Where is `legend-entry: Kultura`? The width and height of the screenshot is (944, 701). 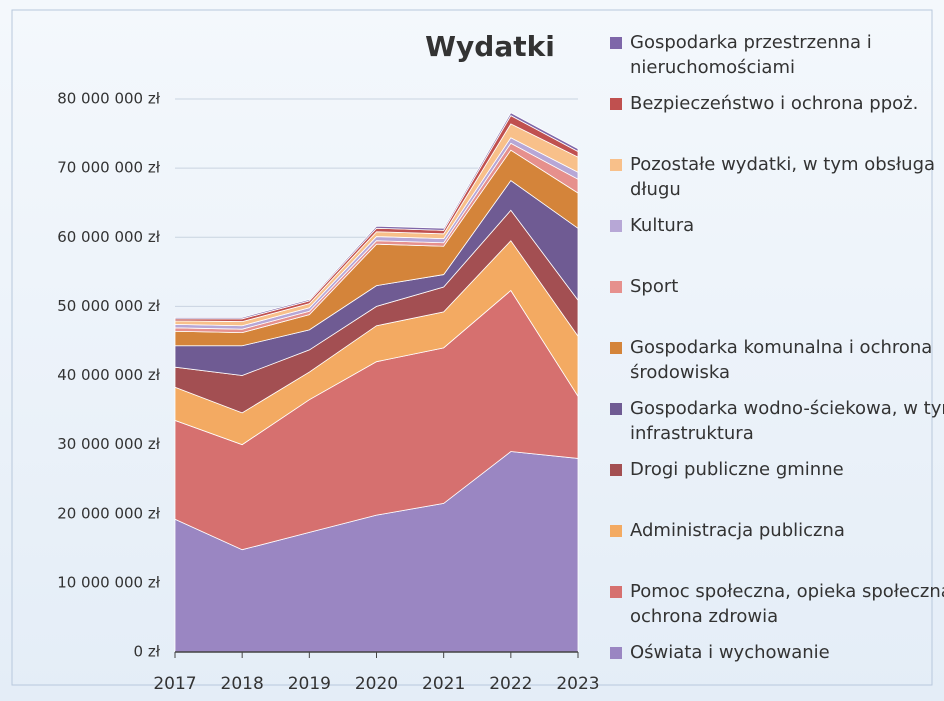
legend-entry: Kultura is located at coordinates (777, 225).